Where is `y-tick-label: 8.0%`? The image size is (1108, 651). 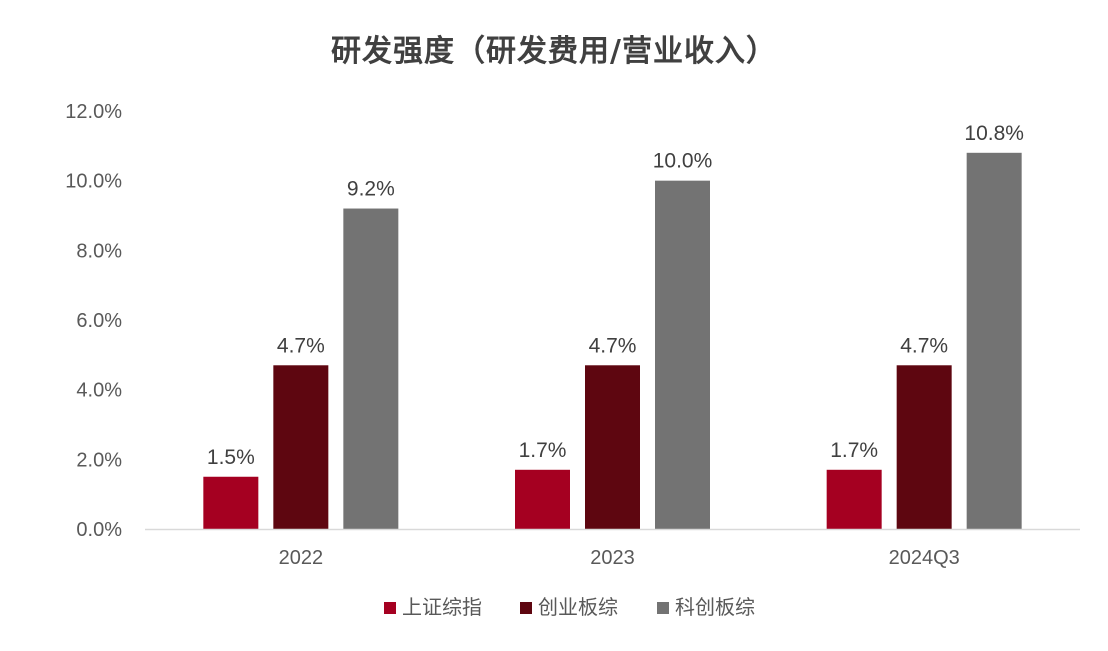
y-tick-label: 8.0% is located at coordinates (99, 251).